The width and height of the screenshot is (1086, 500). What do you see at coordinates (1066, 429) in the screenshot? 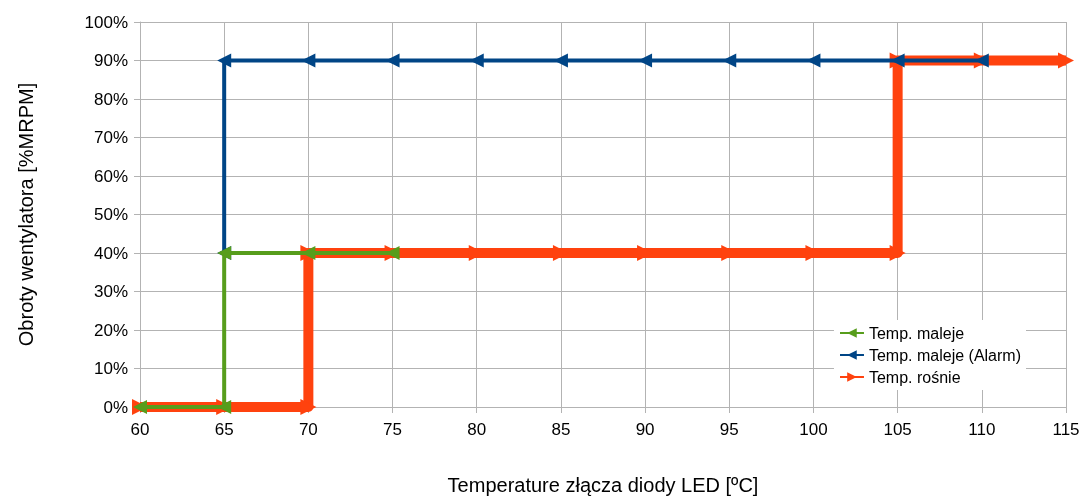
I see `x-tick-label: 115` at bounding box center [1066, 429].